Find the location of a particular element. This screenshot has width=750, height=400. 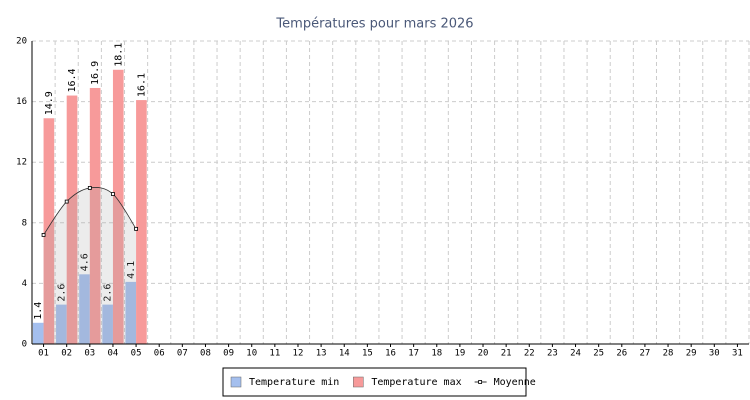

x-tick-label: 22 is located at coordinates (529, 354).